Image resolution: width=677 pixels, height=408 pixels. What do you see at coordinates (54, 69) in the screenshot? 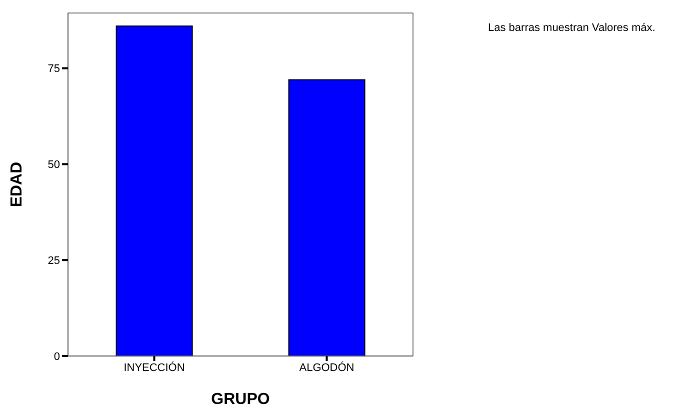
I see `y-tick-label: 75` at bounding box center [54, 69].